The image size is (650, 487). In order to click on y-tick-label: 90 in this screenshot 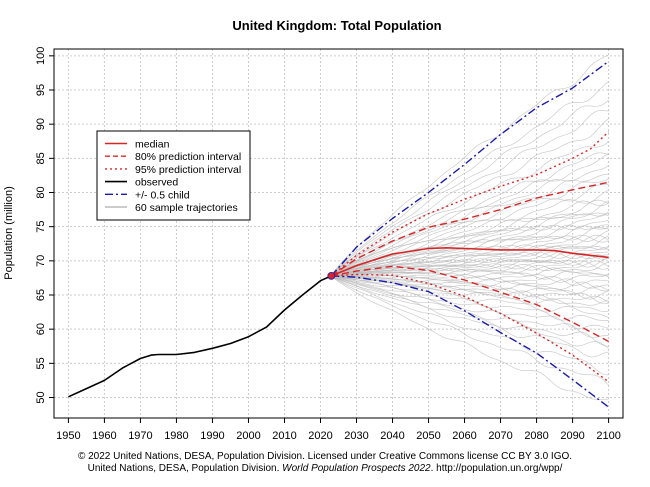, I will do `click(41, 124)`.